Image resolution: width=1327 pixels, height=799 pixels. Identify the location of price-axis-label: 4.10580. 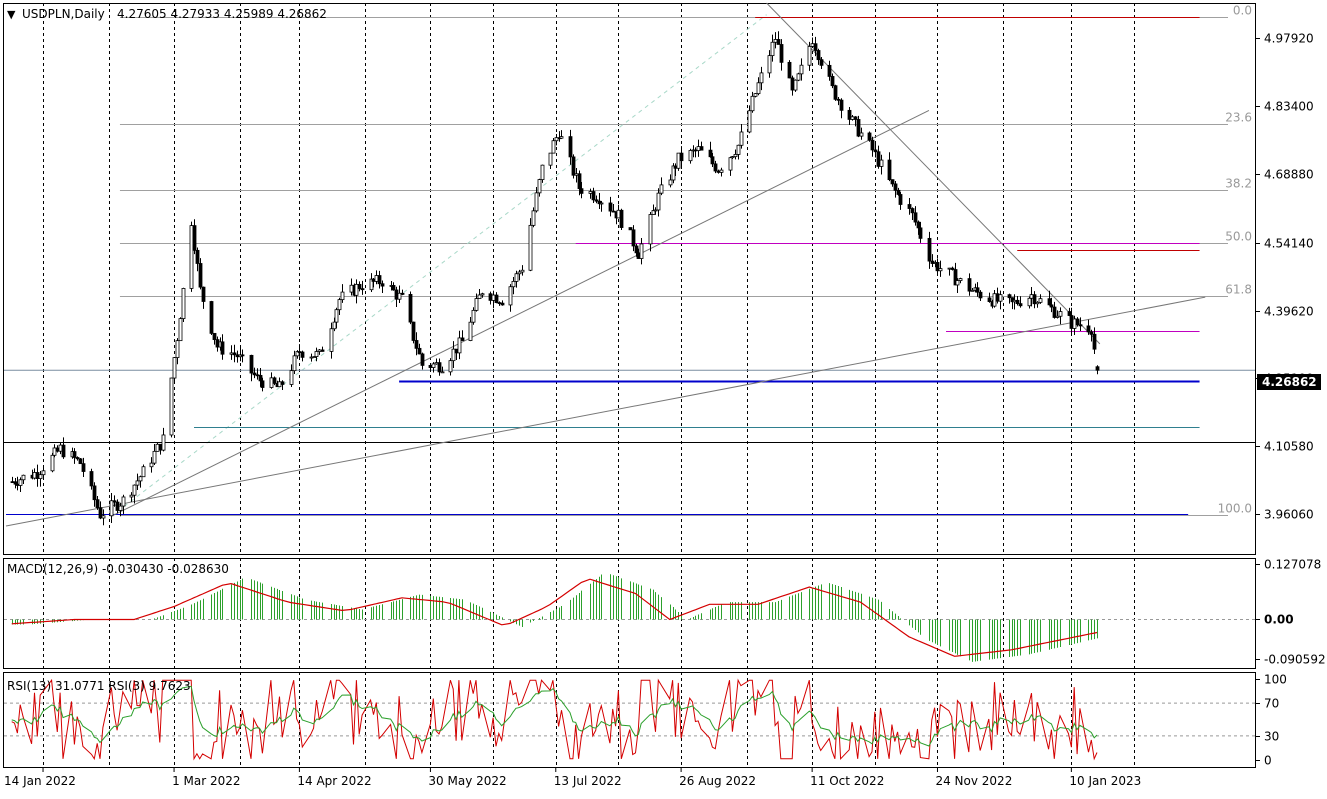
(1289, 447).